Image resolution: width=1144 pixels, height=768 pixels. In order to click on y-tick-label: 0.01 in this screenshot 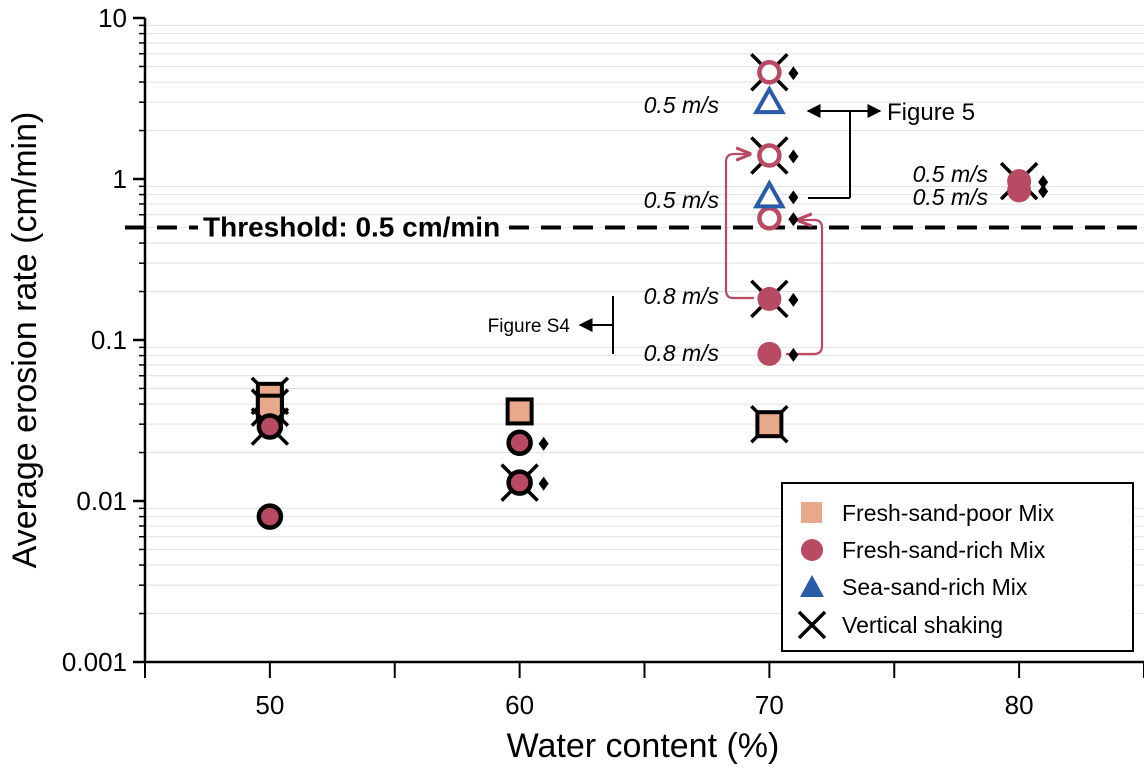, I will do `click(101, 501)`.